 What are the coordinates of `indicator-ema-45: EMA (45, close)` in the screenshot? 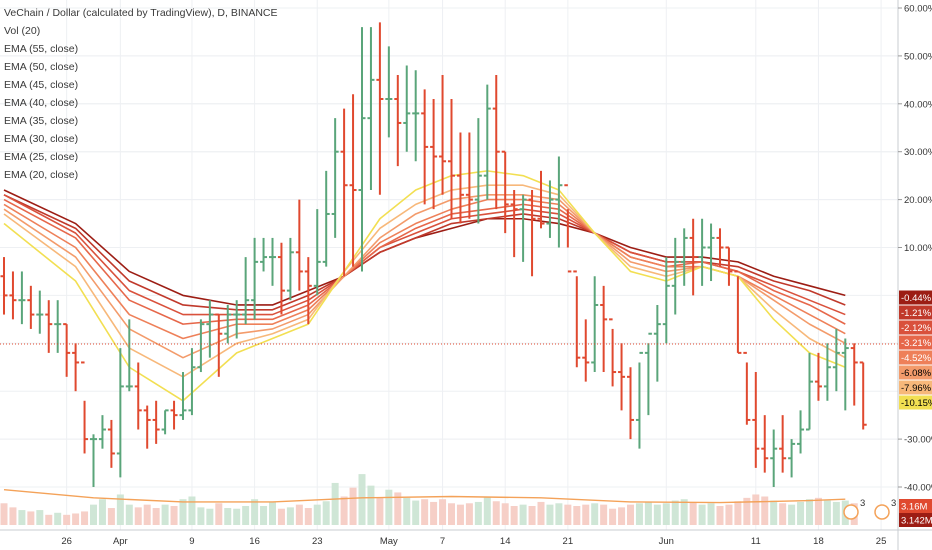 It's located at (41, 85).